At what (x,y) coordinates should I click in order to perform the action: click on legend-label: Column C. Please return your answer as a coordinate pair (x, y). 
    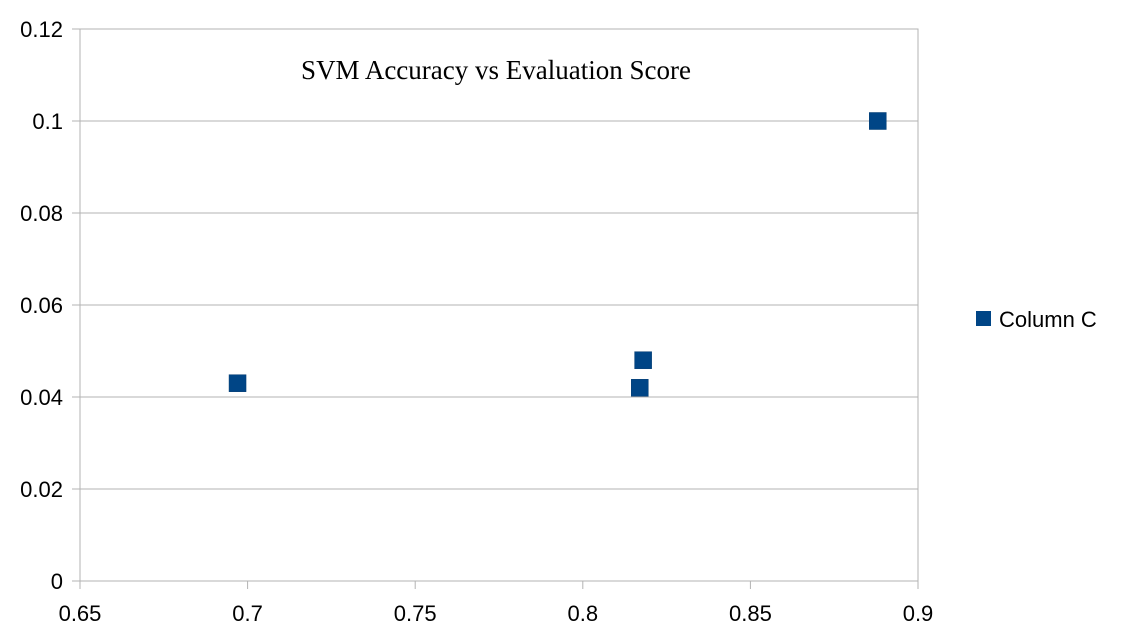
    Looking at the image, I should click on (1048, 319).